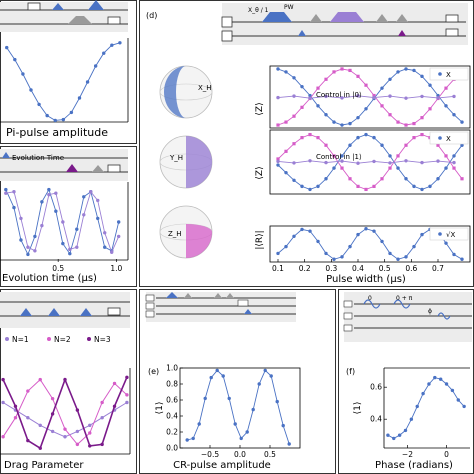  What do you see at coordinates (64, 165) in the screenshot?
I see `panel-b-pulse-sequence` at bounding box center [64, 165].